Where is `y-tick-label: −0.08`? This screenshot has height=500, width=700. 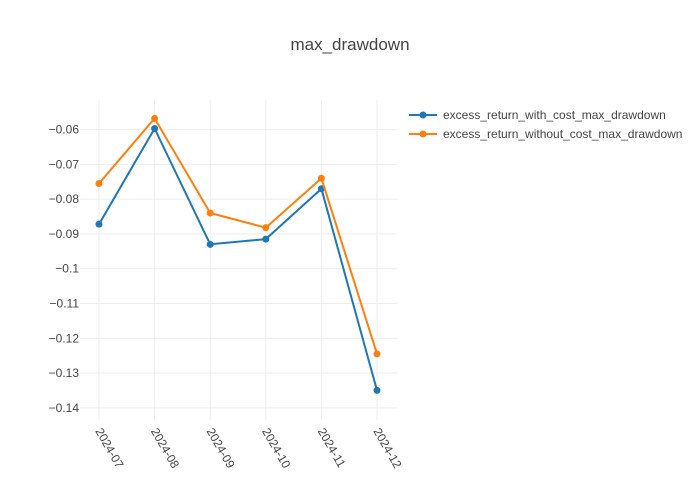 y-tick-label: −0.08 is located at coordinates (64, 199).